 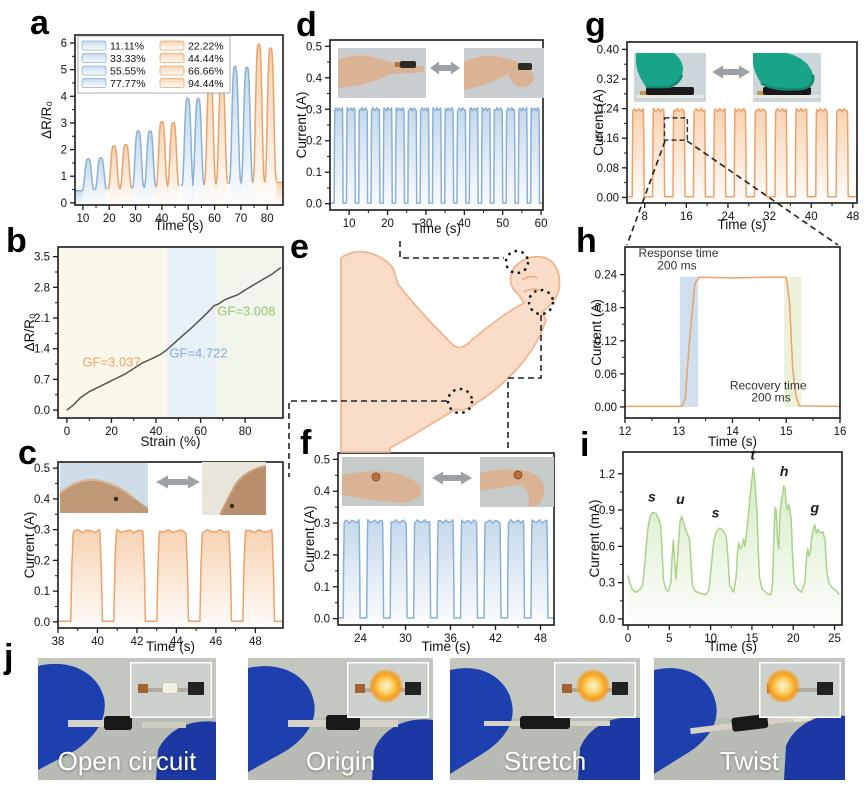 I want to click on svg-text: 2.8, so click(x=42, y=288).